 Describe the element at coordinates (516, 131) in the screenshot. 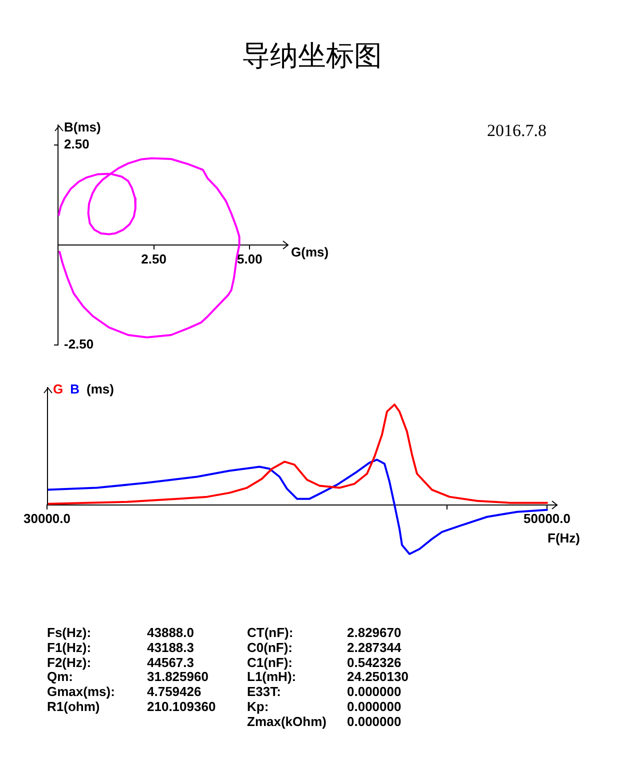

I see `text: 2016.7.8` at that location.